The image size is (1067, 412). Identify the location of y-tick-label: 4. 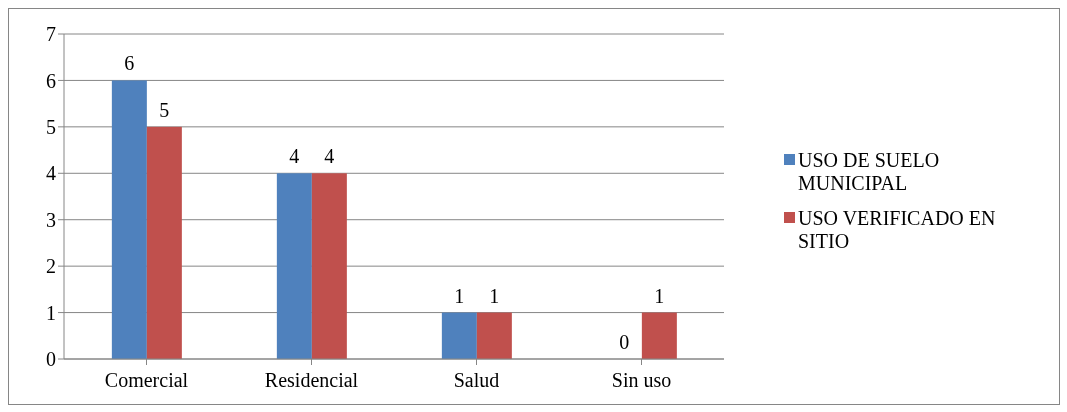
(51, 173).